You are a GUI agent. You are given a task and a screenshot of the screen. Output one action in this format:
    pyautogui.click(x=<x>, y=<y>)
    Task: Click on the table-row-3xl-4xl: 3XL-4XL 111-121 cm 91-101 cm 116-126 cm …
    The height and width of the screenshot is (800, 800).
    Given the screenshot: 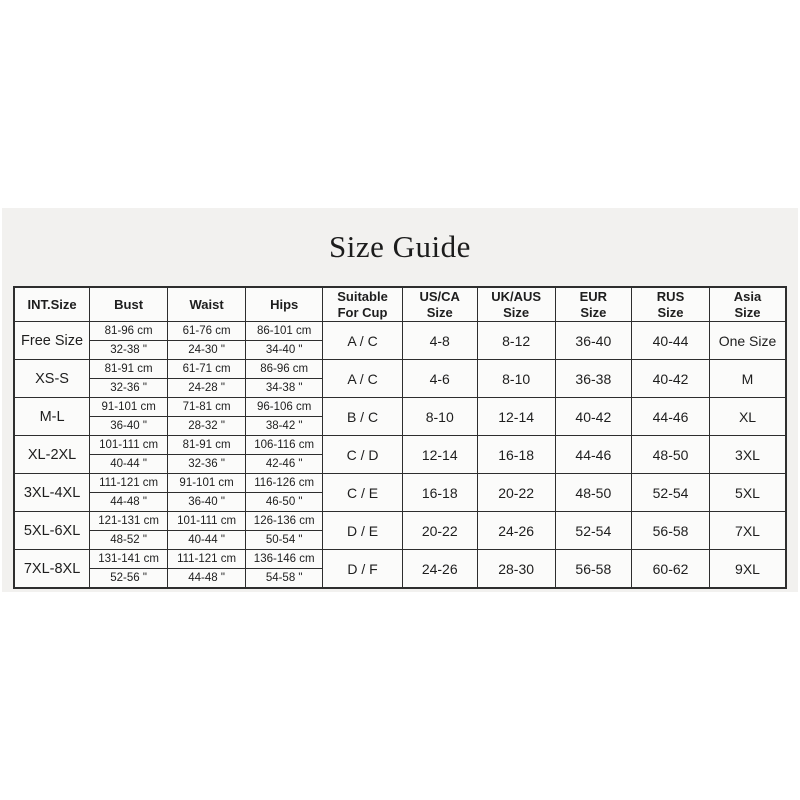 What is the action you would take?
    pyautogui.click(x=400, y=492)
    